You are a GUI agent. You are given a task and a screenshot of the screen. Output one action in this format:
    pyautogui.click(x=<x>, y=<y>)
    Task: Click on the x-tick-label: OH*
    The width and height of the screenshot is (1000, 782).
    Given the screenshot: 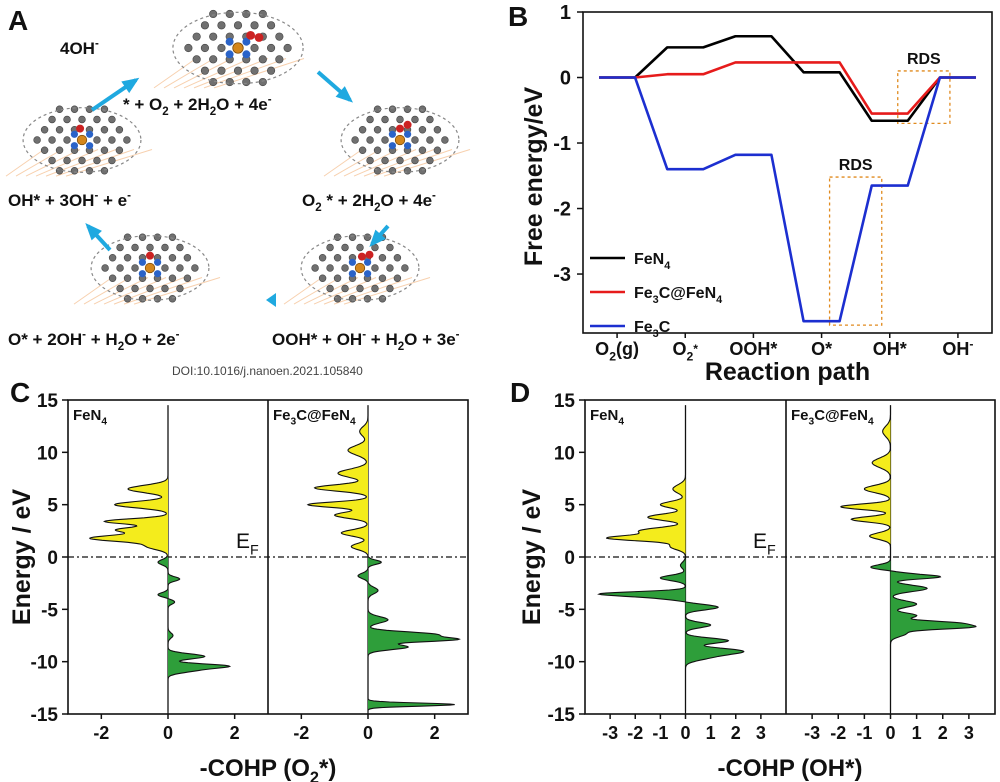 What is the action you would take?
    pyautogui.click(x=890, y=349)
    